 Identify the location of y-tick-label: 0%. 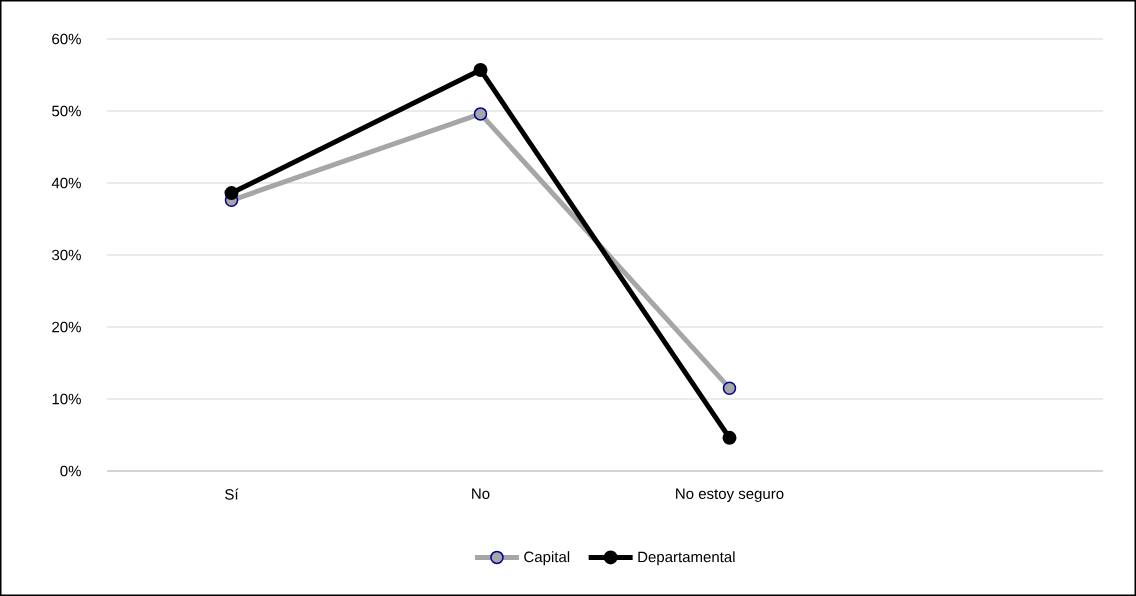
(70, 471).